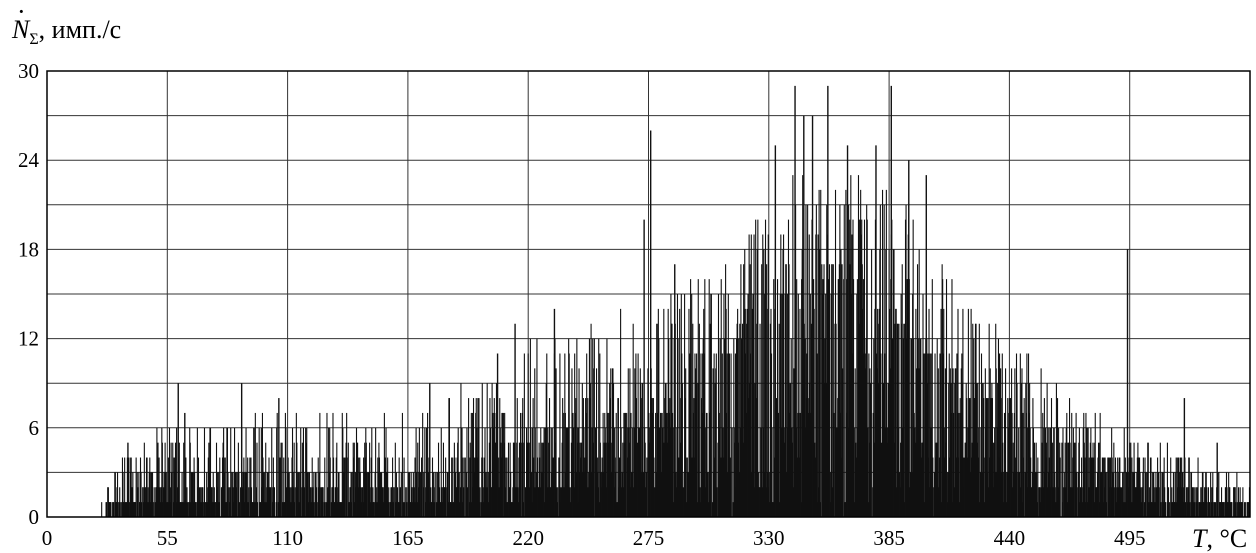 This screenshot has width=1256, height=553. What do you see at coordinates (34, 517) in the screenshot?
I see `y-tick-label: 0` at bounding box center [34, 517].